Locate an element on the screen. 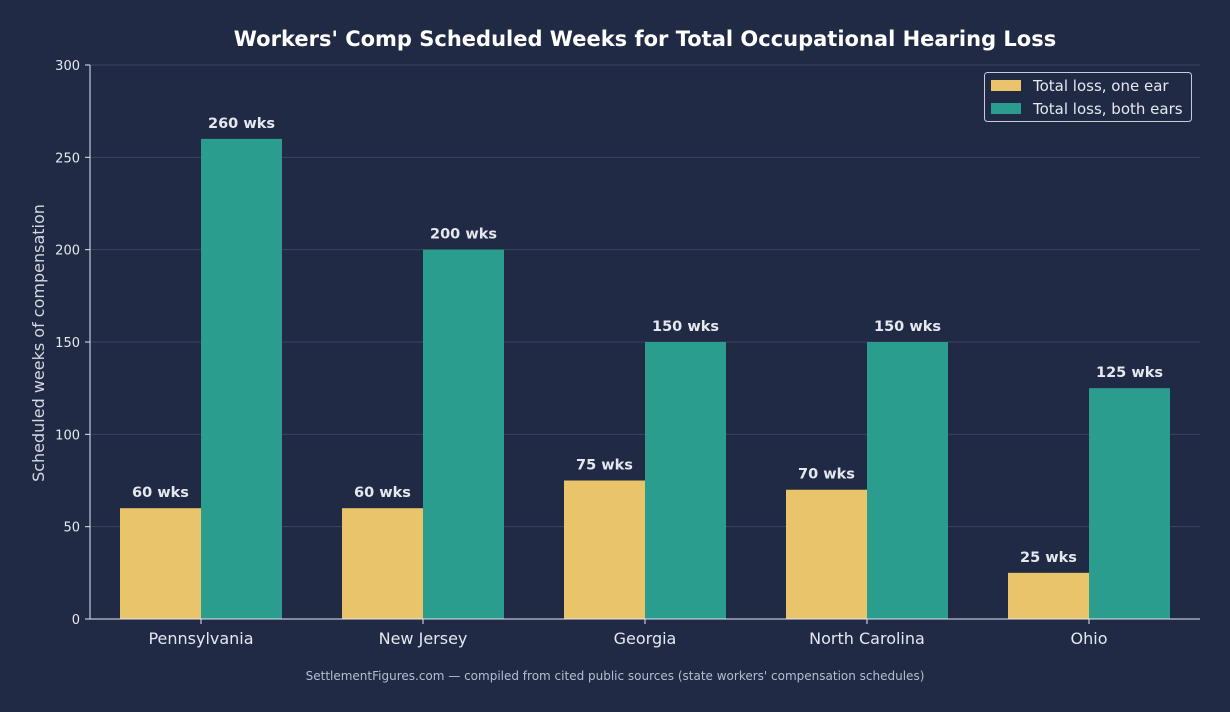  y-tick-label: 250 is located at coordinates (67, 158).